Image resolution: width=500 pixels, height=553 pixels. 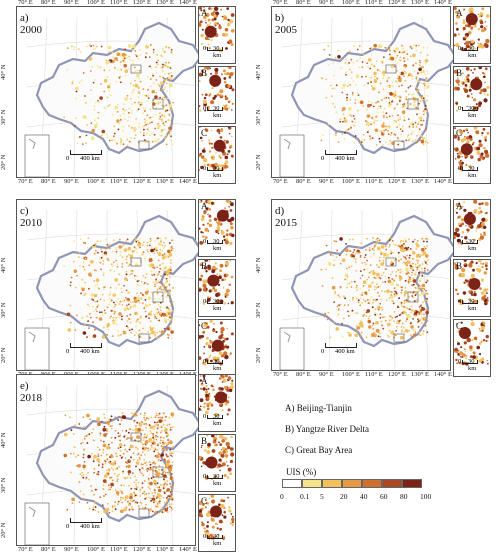 I want to click on inset-map, so click(x=217, y=517).